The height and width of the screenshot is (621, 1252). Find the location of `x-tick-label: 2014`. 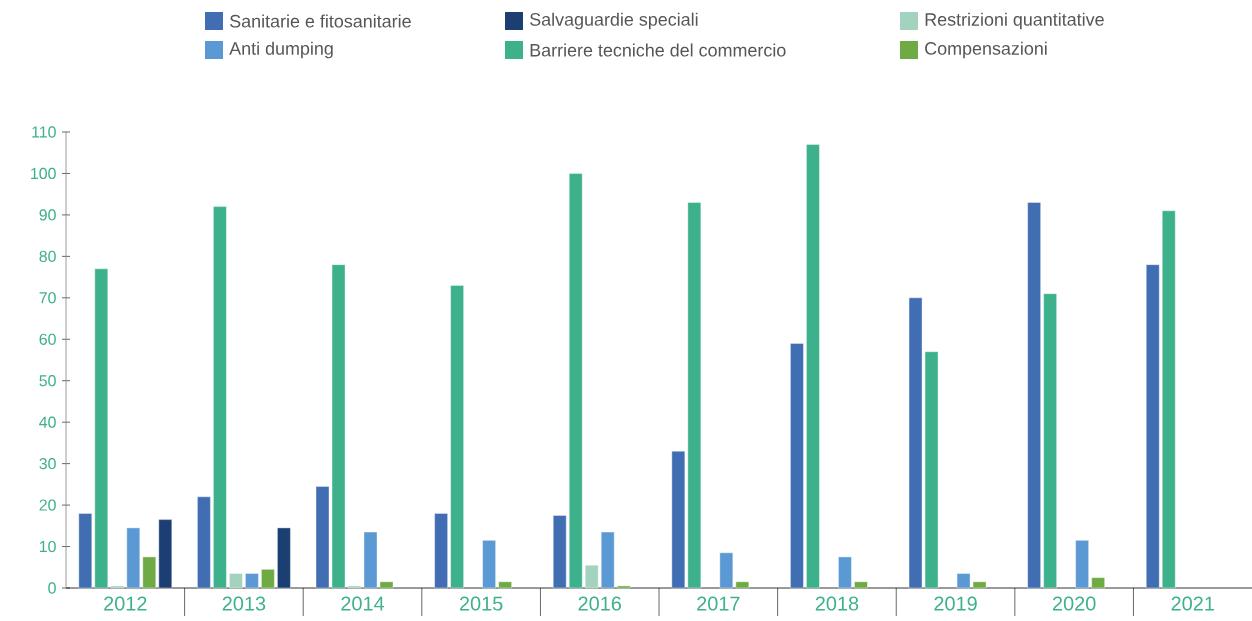

x-tick-label: 2014 is located at coordinates (363, 603).